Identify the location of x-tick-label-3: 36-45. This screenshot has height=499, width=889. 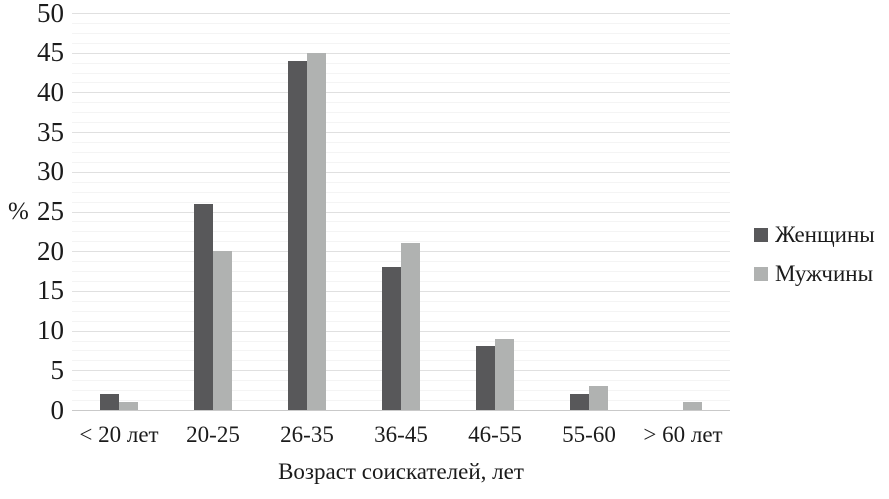
(401, 434).